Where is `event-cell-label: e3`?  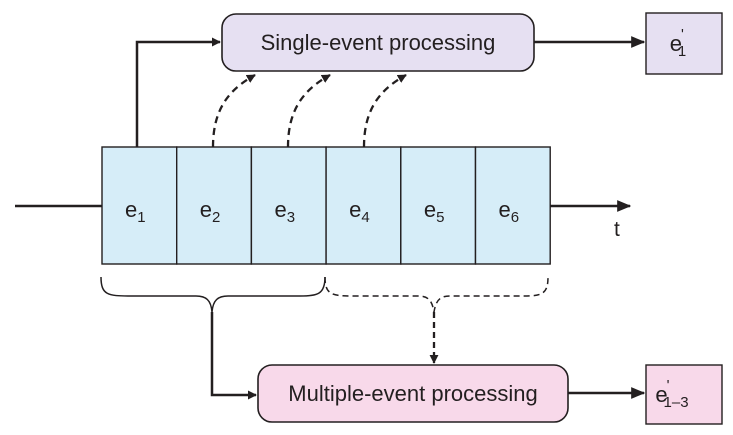 event-cell-label: e3 is located at coordinates (284, 211).